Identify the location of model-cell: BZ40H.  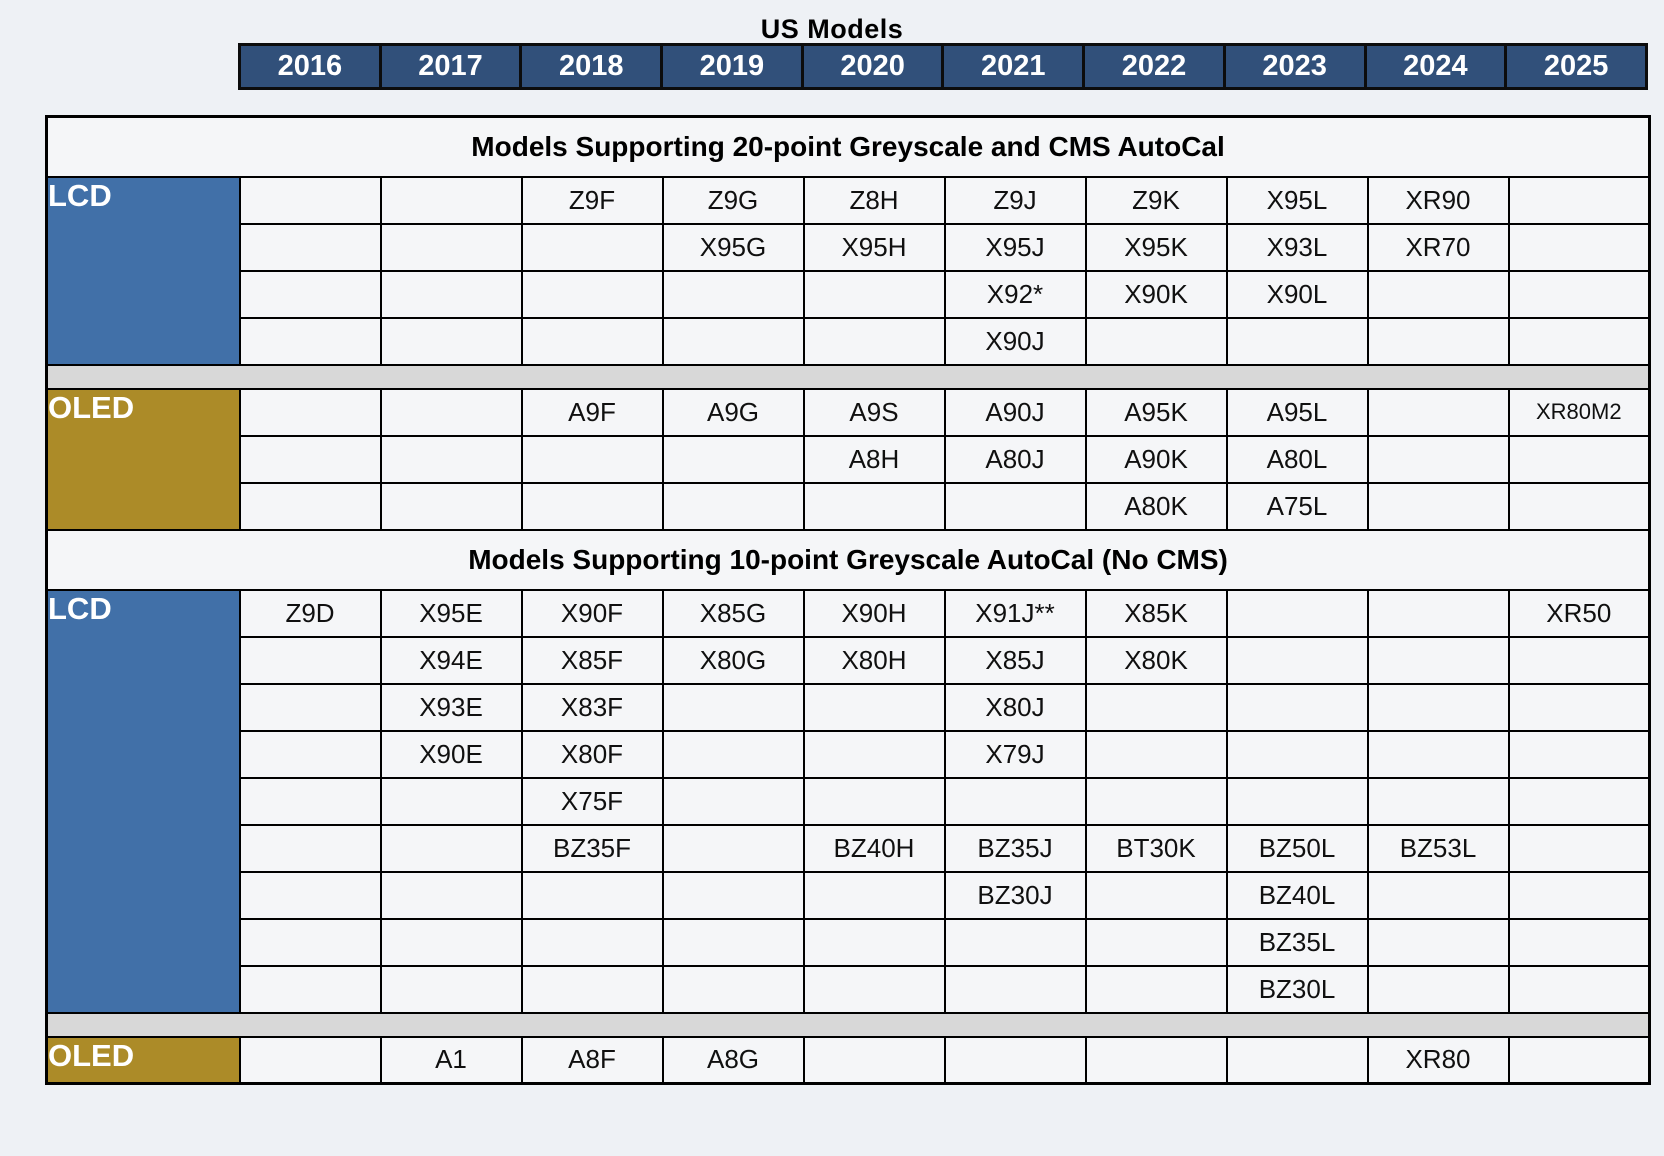
(874, 848).